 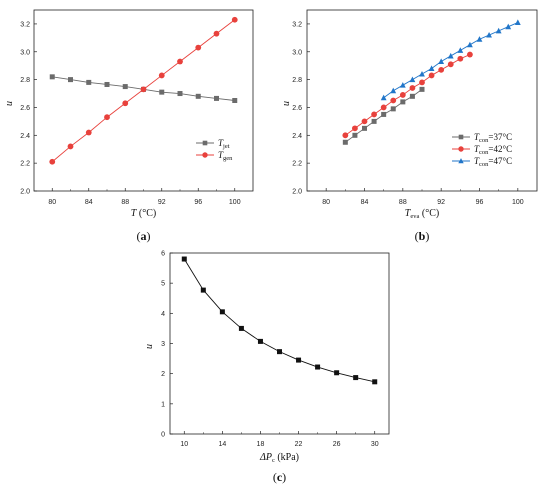 What do you see at coordinates (297, 192) in the screenshot?
I see `y-tick-label: 2.0` at bounding box center [297, 192].